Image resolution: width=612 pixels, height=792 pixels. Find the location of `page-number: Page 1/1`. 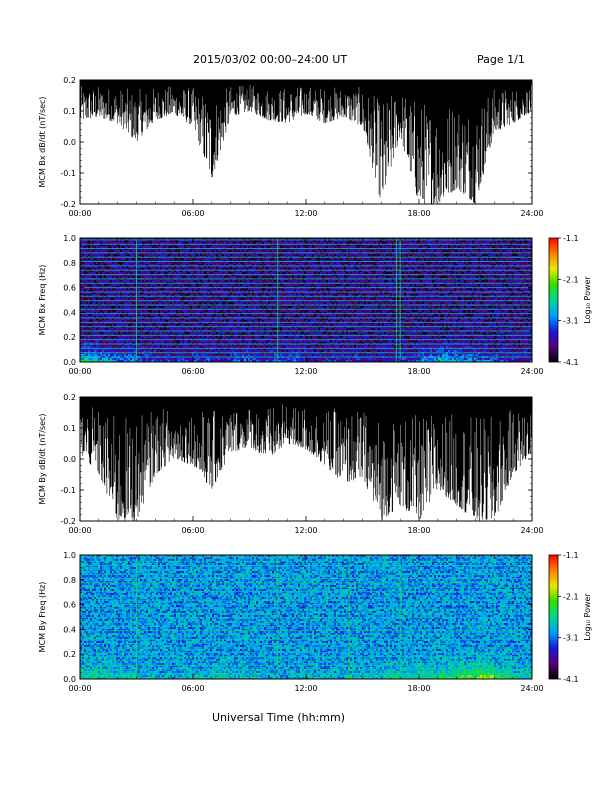

page-number: Page 1/1 is located at coordinates (501, 59).